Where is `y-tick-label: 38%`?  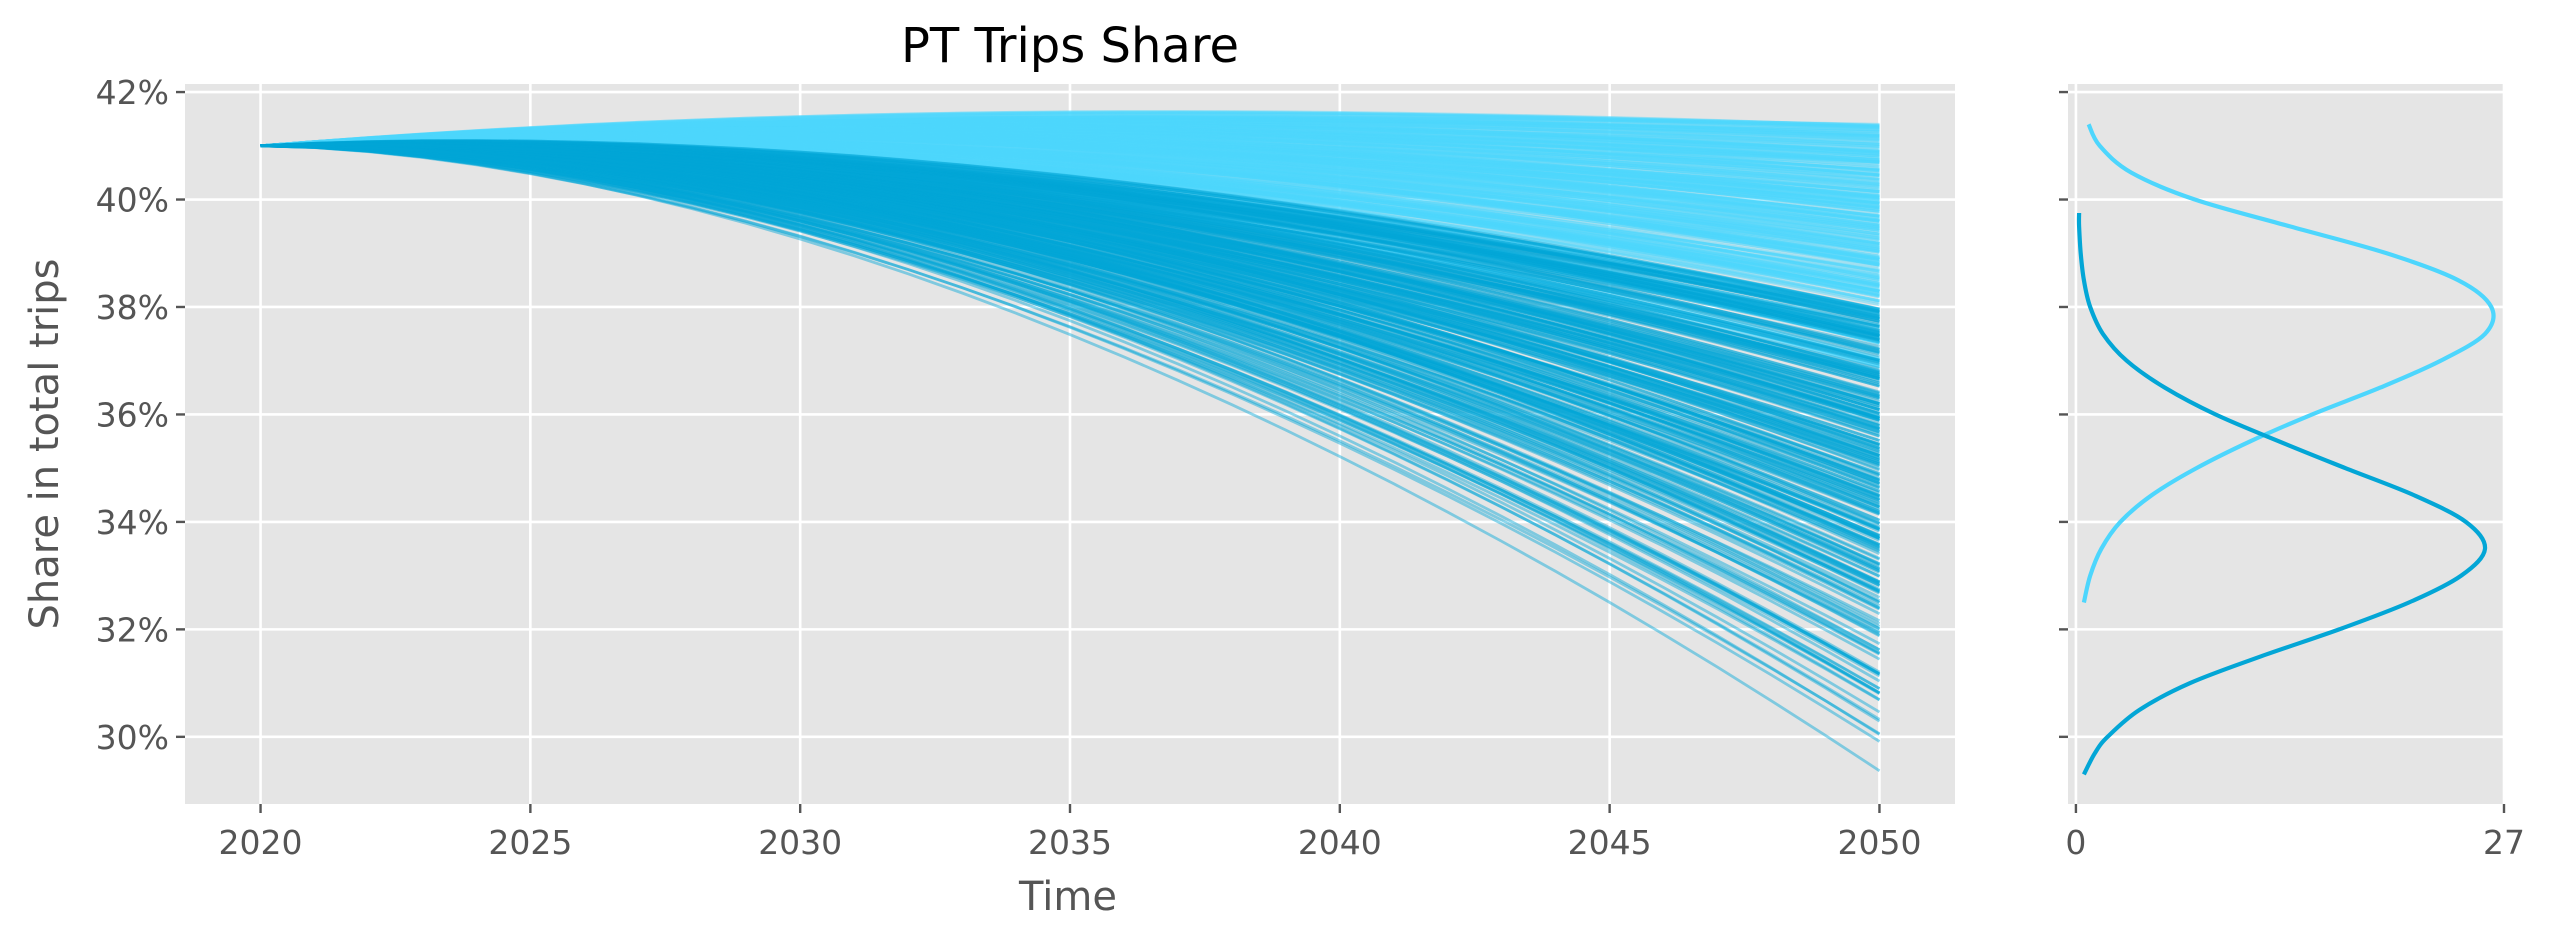
y-tick-label: 38% is located at coordinates (132, 307).